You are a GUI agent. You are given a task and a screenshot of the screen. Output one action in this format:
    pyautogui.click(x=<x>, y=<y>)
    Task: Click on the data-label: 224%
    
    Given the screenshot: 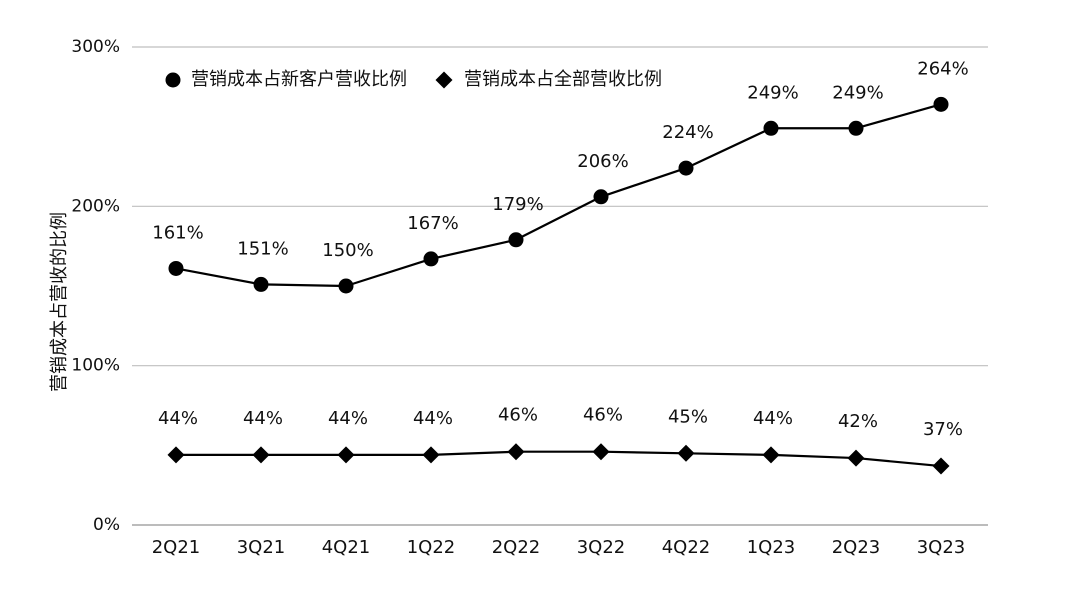 What is the action you would take?
    pyautogui.click(x=687, y=132)
    